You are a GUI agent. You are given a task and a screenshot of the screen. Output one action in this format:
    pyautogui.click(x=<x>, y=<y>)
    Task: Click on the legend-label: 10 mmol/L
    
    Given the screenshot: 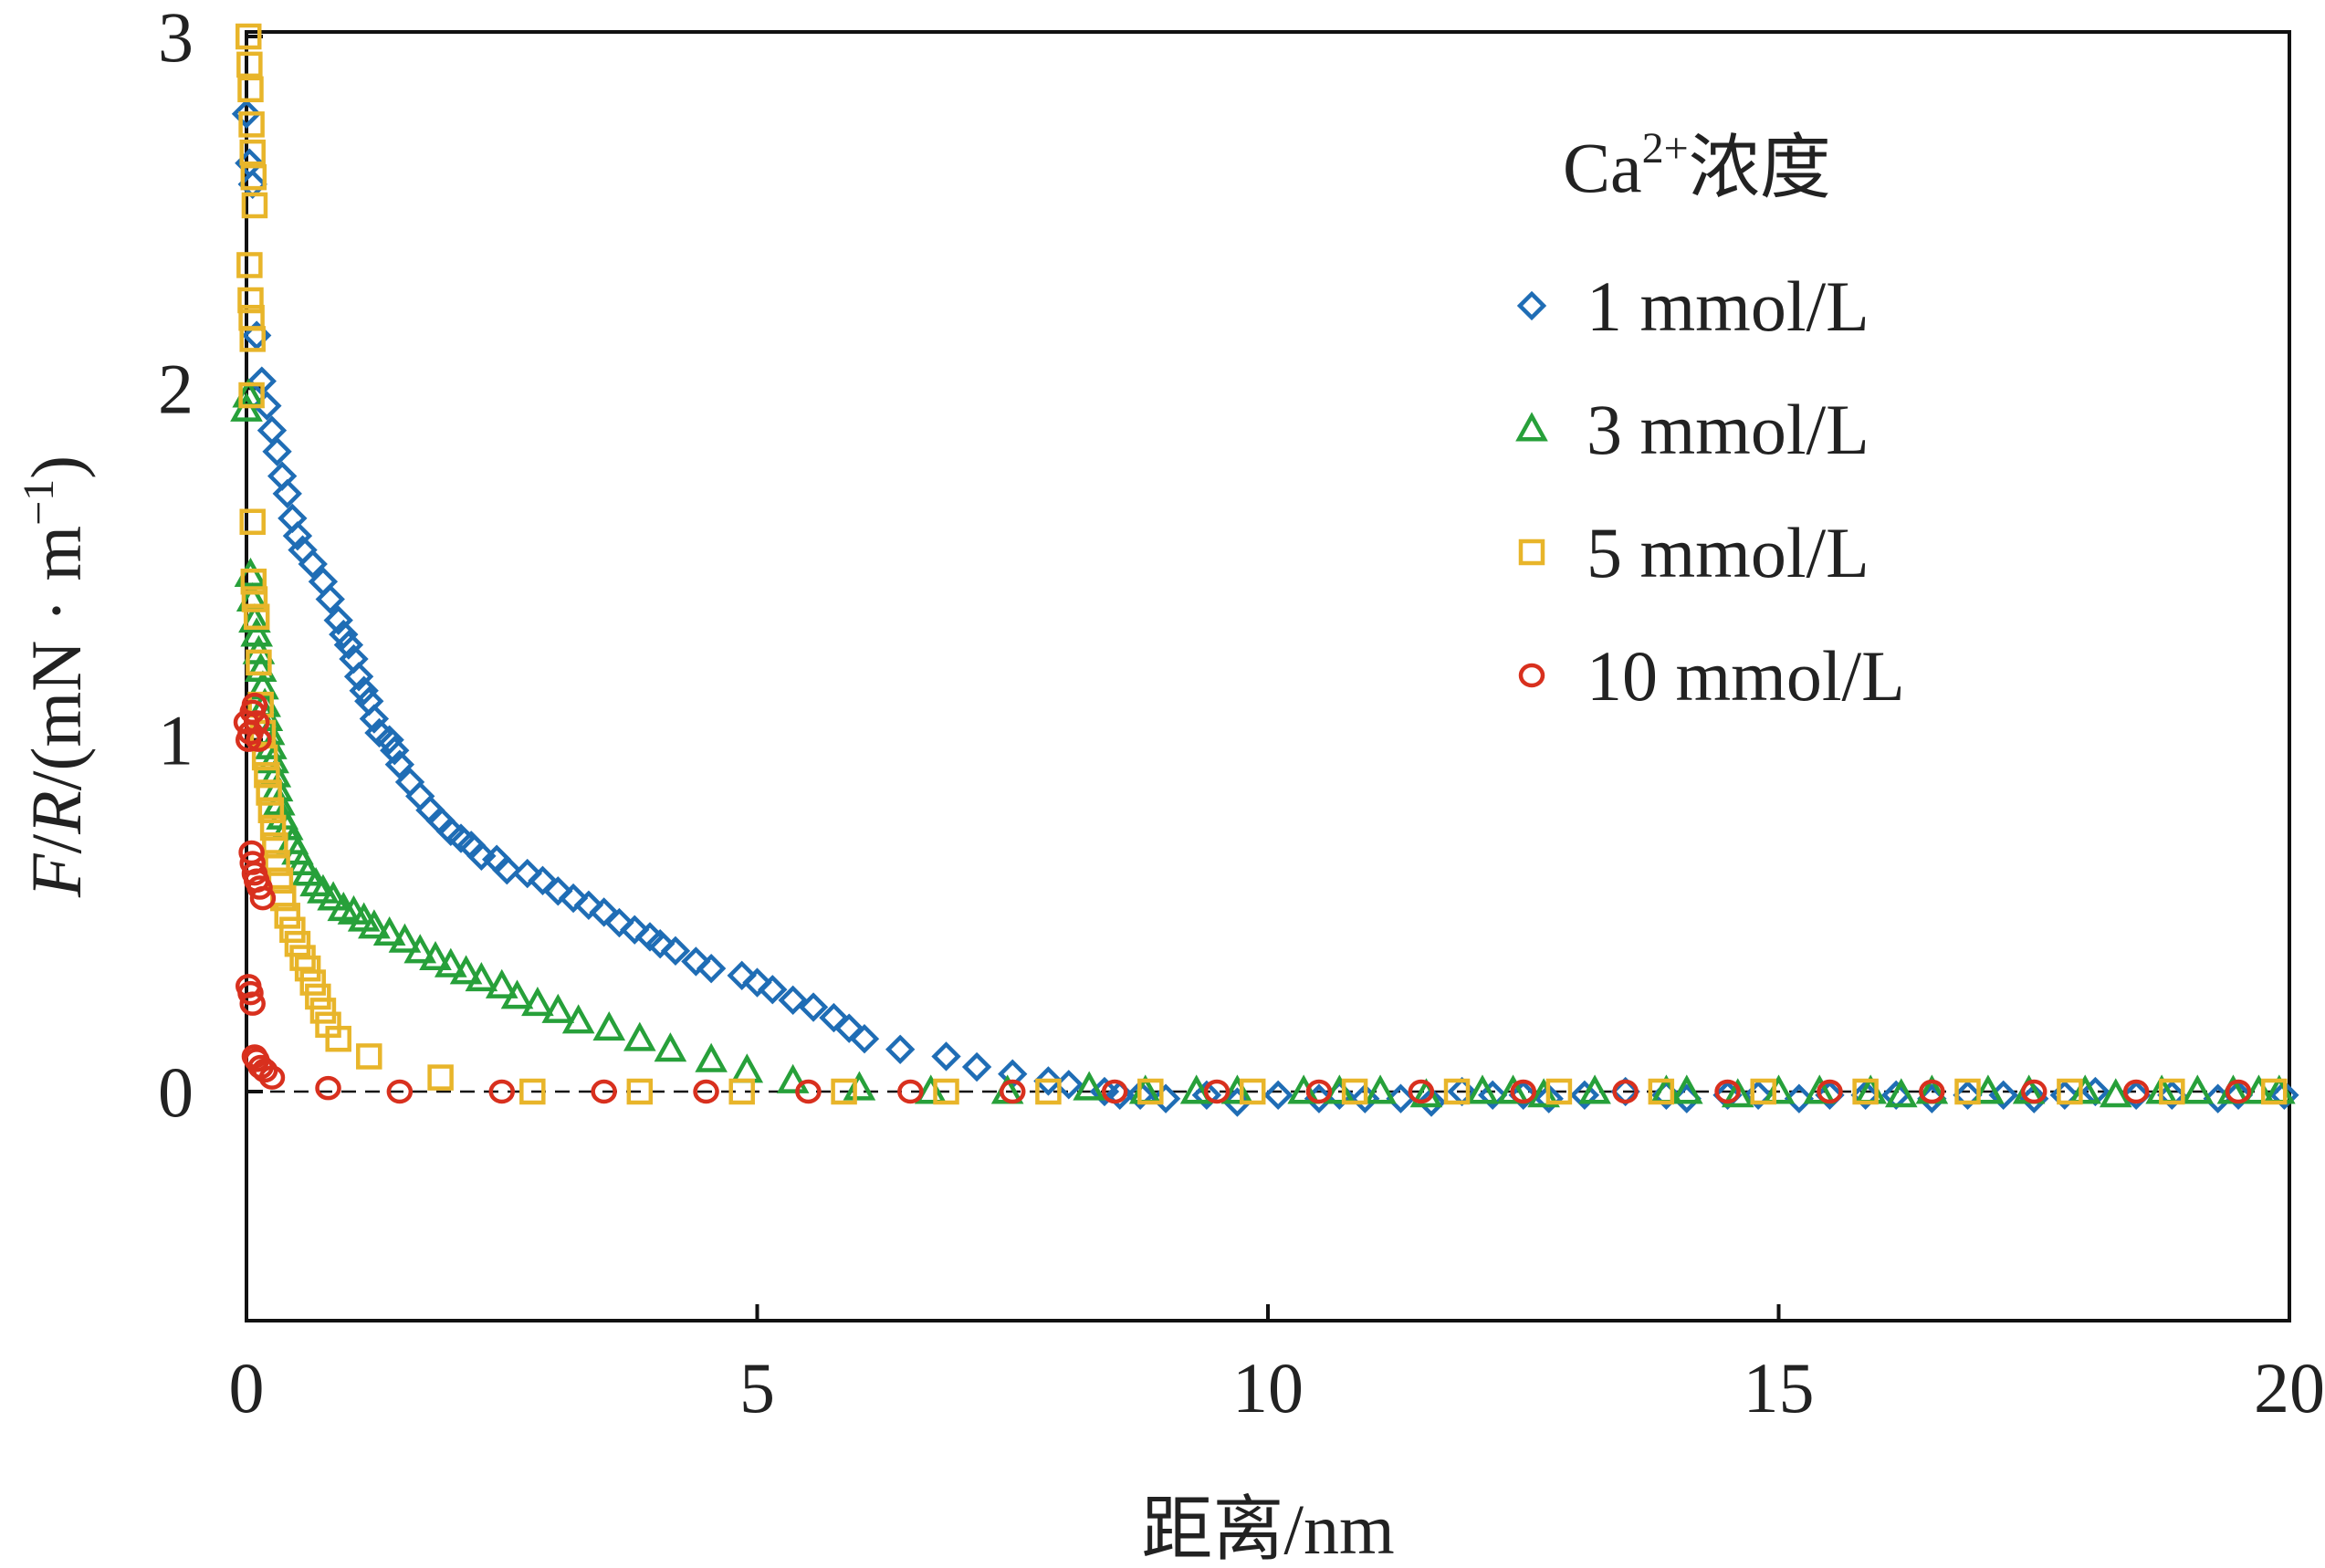 What is the action you would take?
    pyautogui.click(x=1746, y=676)
    